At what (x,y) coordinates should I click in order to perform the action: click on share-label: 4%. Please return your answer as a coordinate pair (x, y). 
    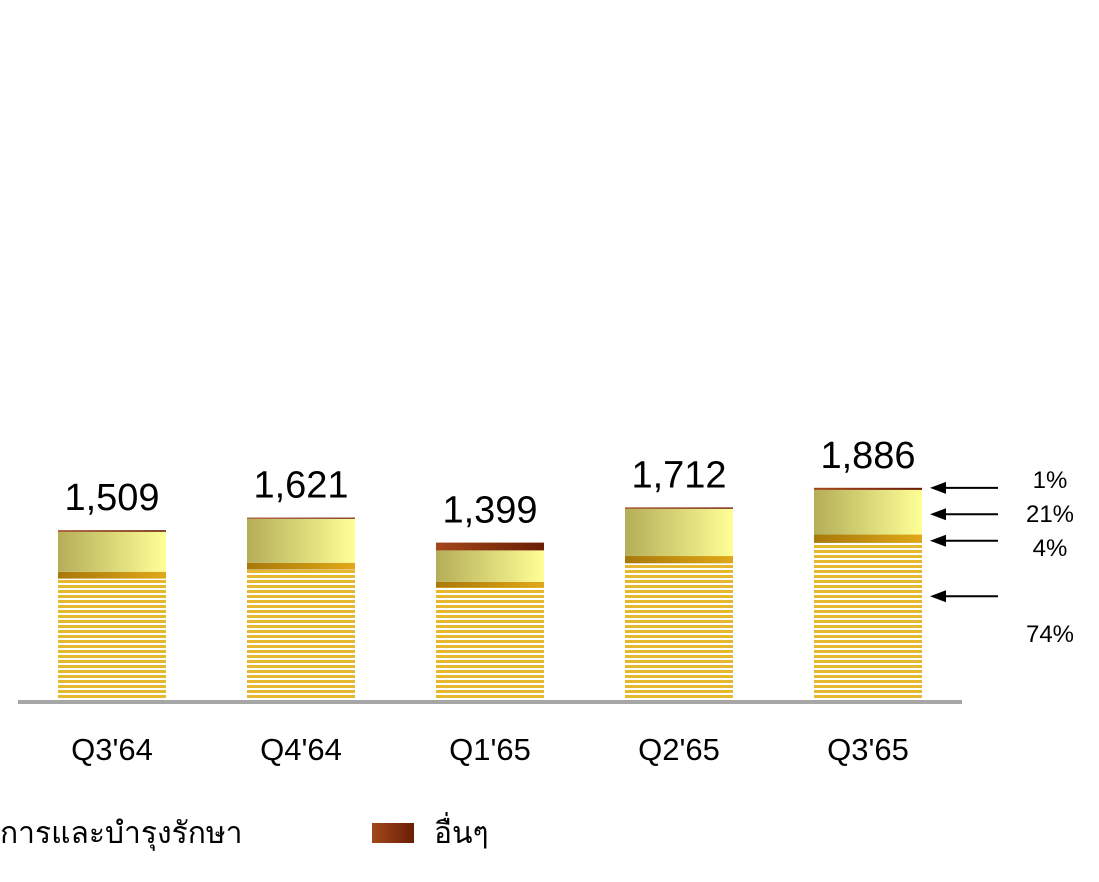
    Looking at the image, I should click on (1050, 548).